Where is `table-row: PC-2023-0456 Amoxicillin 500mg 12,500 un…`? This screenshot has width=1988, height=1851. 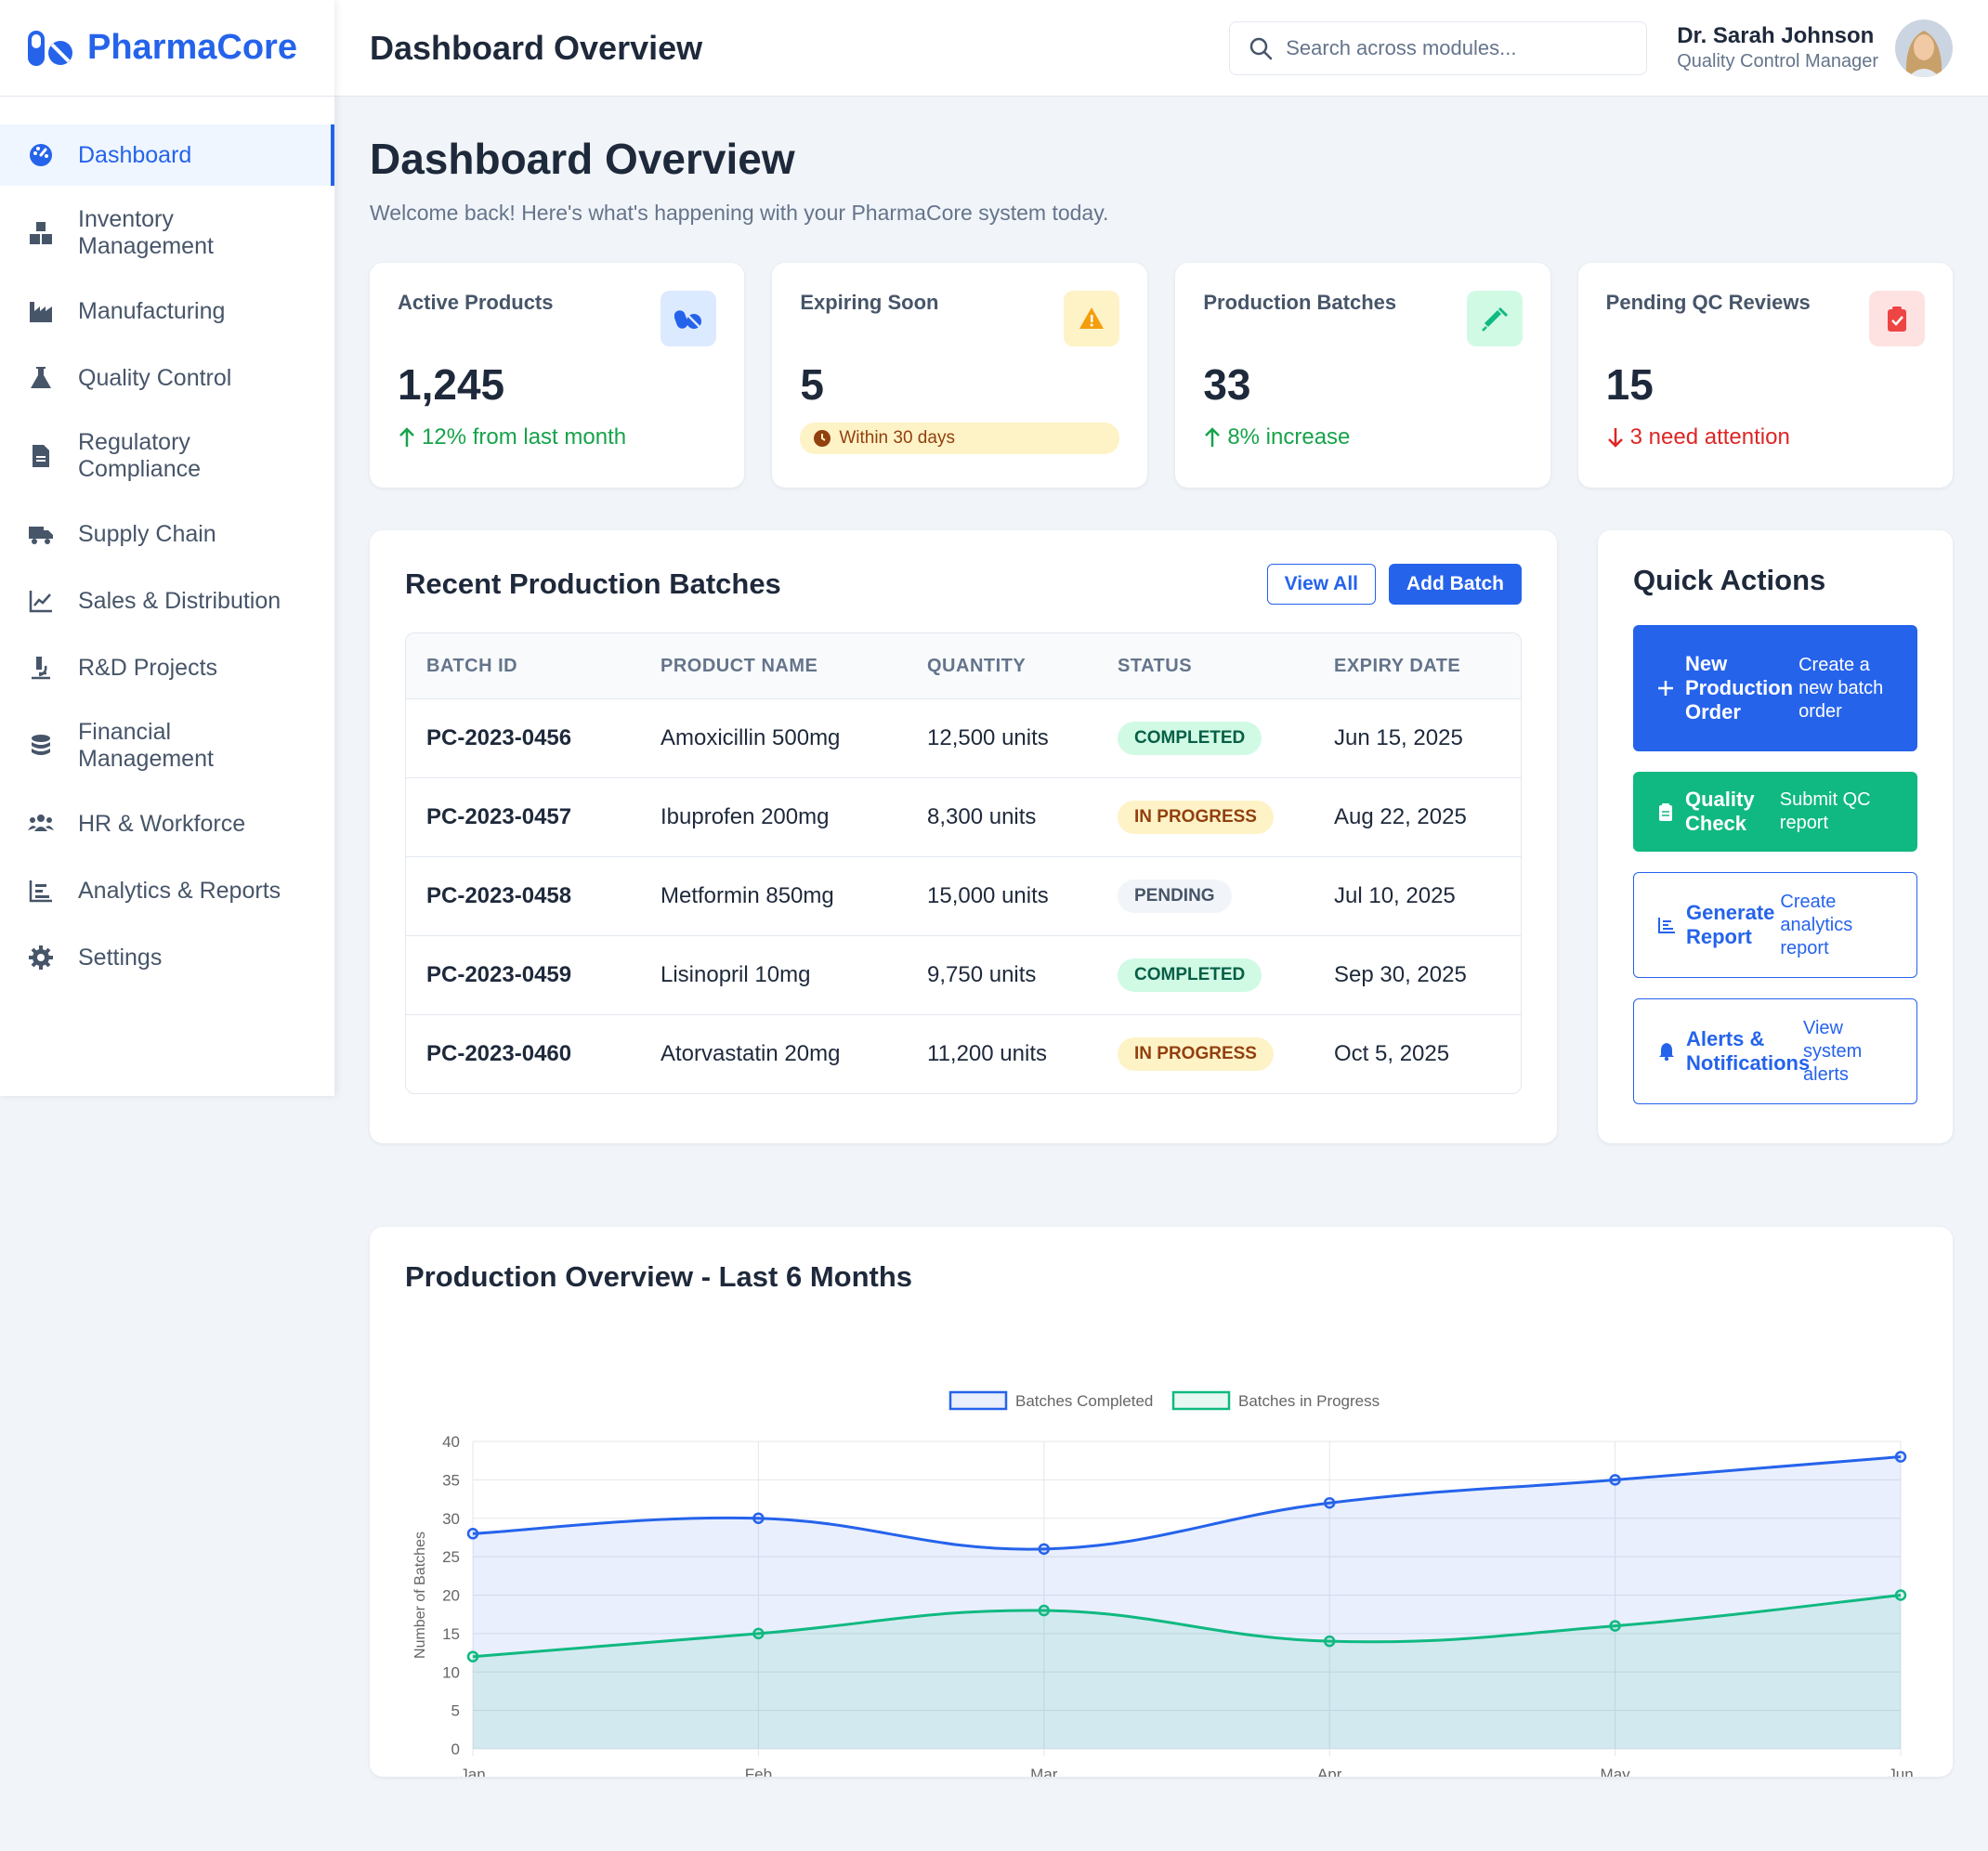
table-row: PC-2023-0456 Amoxicillin 500mg 12,500 un… is located at coordinates (963, 737).